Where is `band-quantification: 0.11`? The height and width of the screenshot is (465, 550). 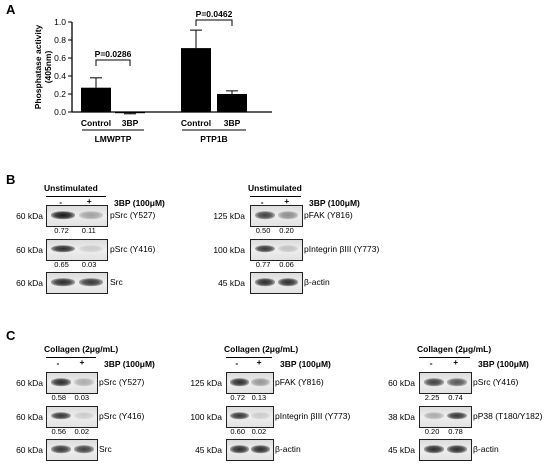
band-quantification: 0.11 is located at coordinates (88, 230).